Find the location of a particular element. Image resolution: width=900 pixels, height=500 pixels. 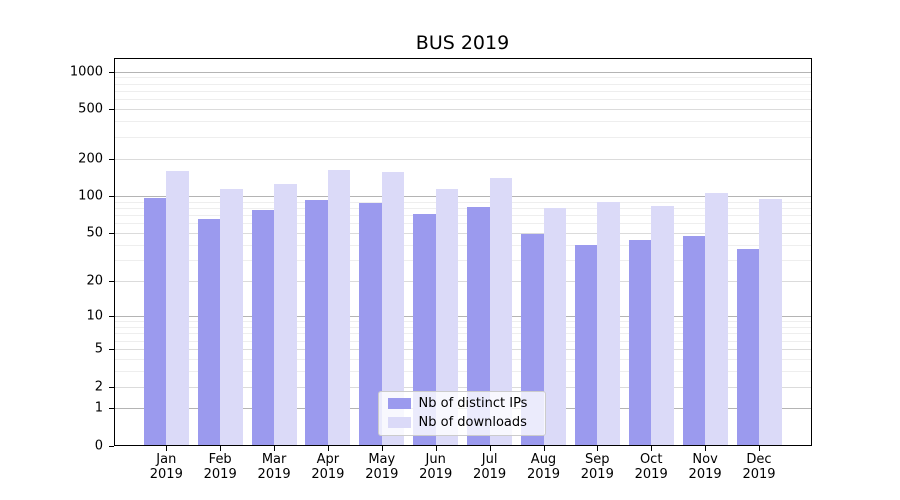

y-tick-label: 1 is located at coordinates (98, 408).